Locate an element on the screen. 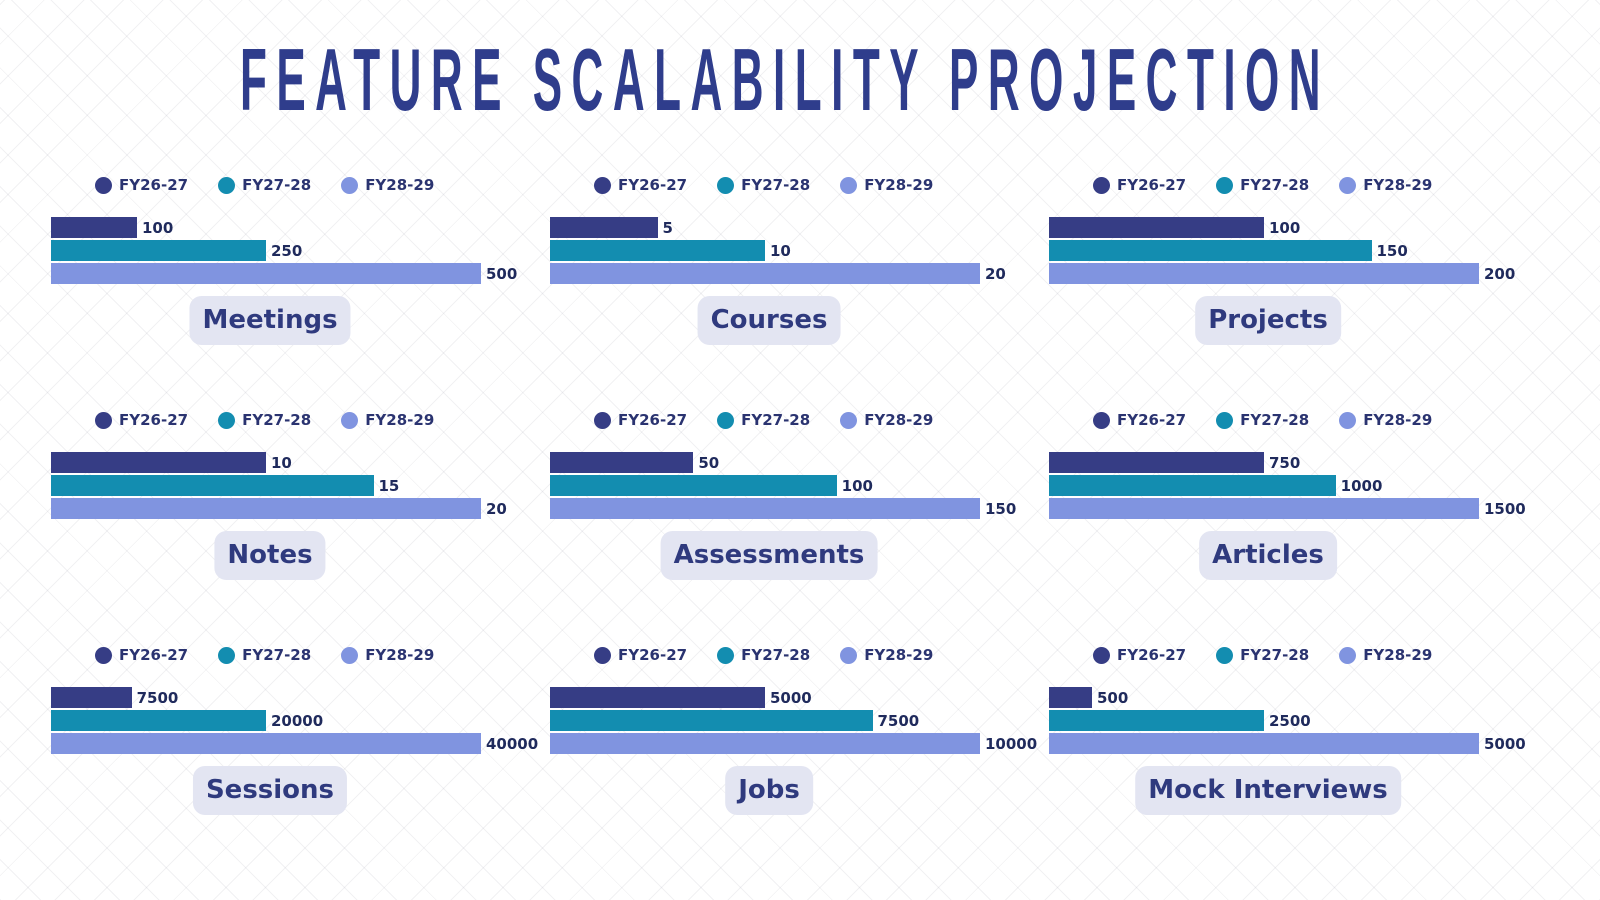  chart-title: Projects is located at coordinates (1268, 320).